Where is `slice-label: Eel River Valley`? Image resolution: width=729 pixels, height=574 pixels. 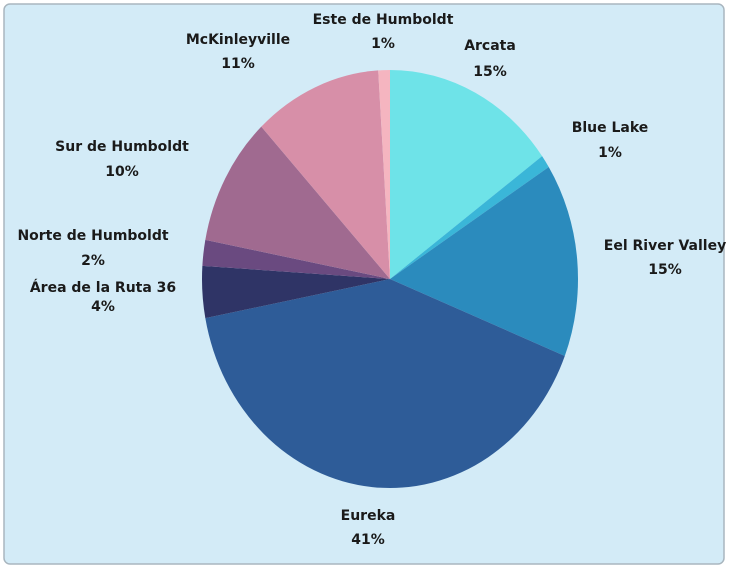 slice-label: Eel River Valley is located at coordinates (665, 246).